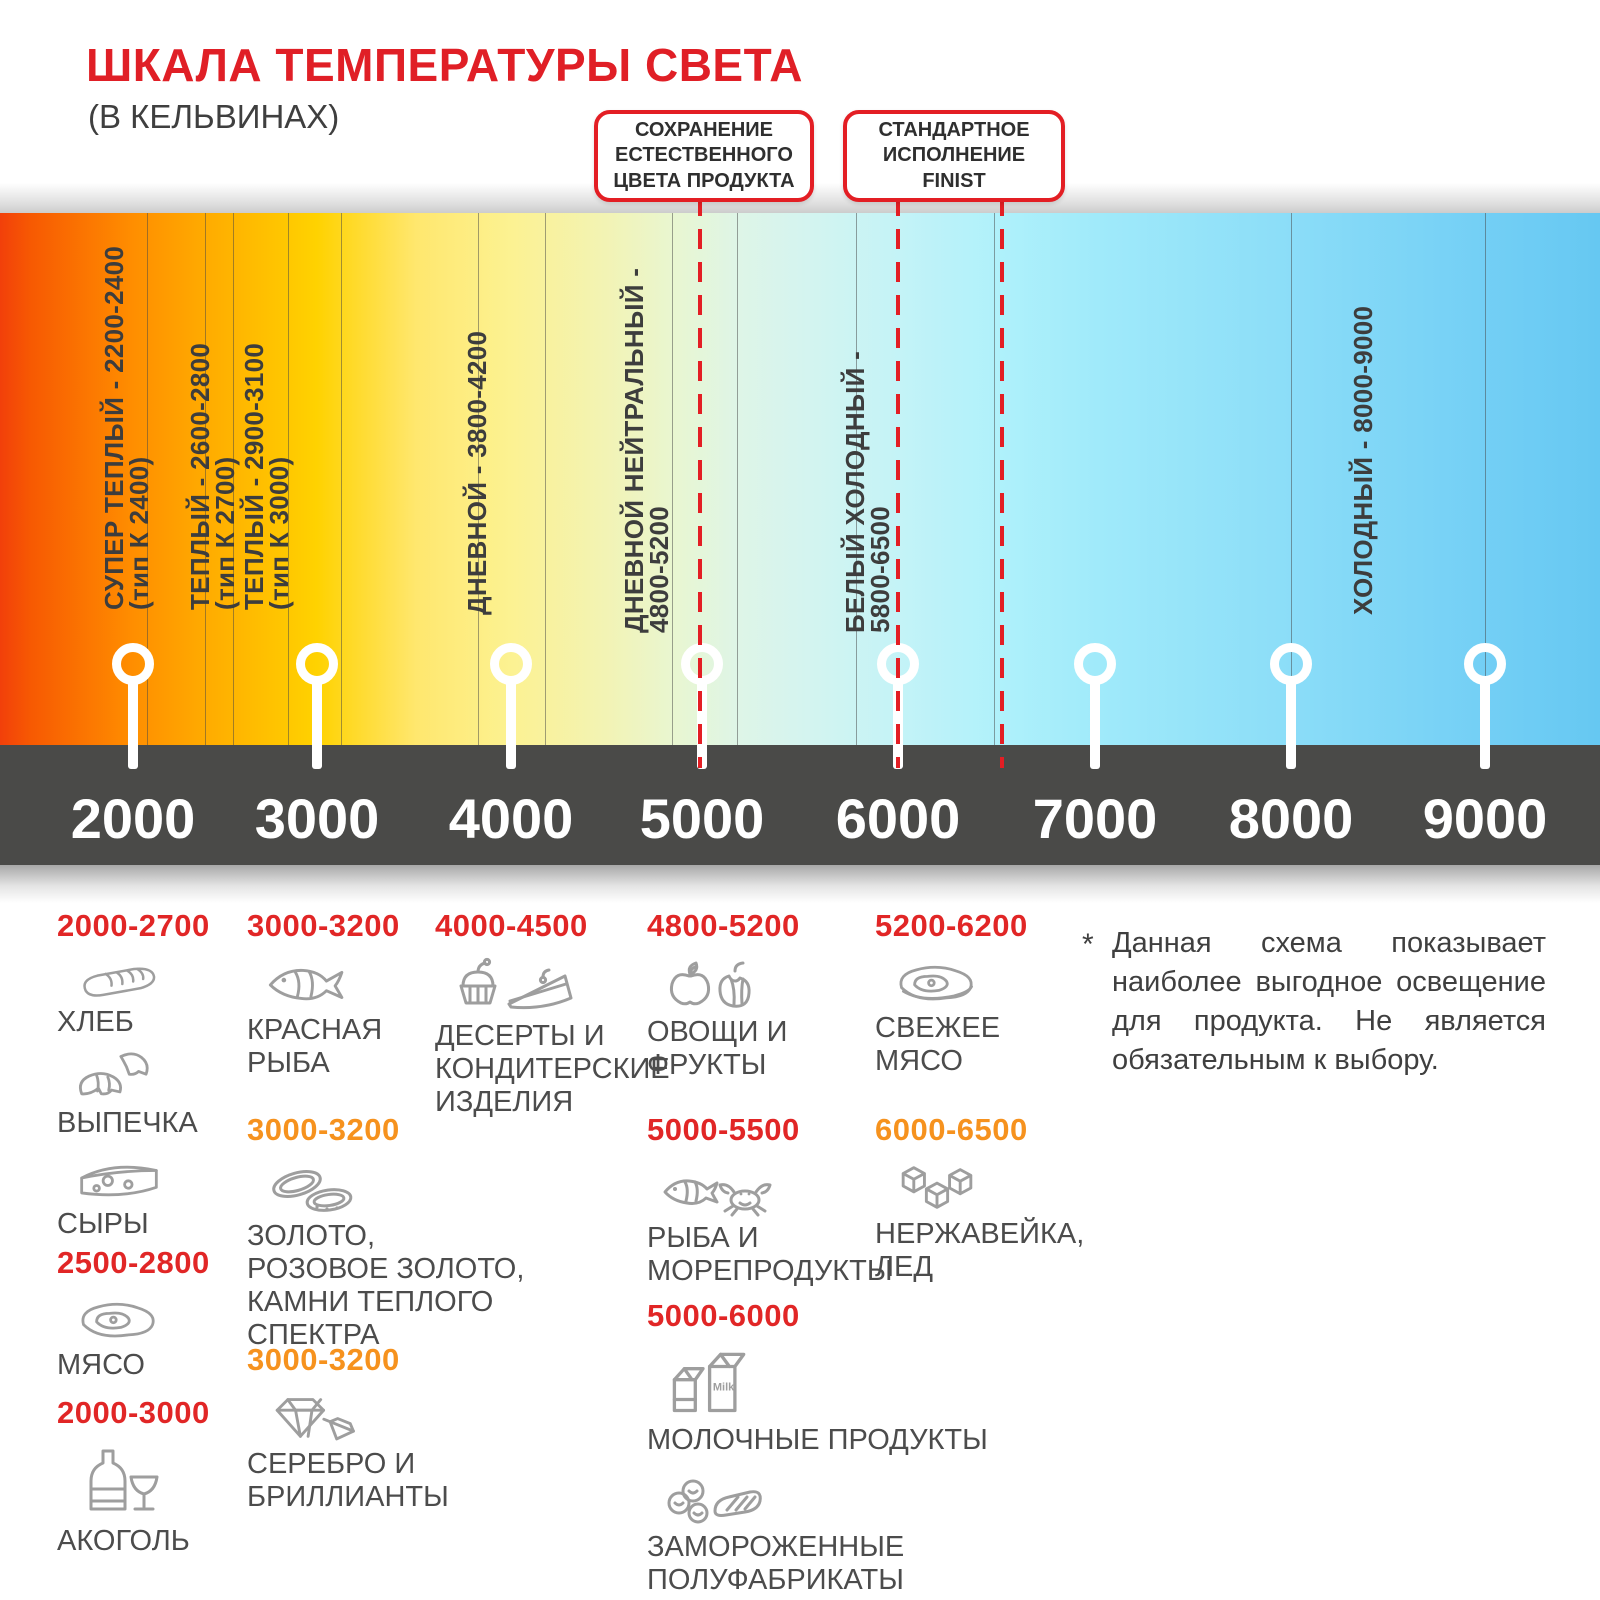  I want to click on band-label-warm-2700: ТЕПЛЫЙ - 2600-2800 (тип К 2700), so click(212, 476).